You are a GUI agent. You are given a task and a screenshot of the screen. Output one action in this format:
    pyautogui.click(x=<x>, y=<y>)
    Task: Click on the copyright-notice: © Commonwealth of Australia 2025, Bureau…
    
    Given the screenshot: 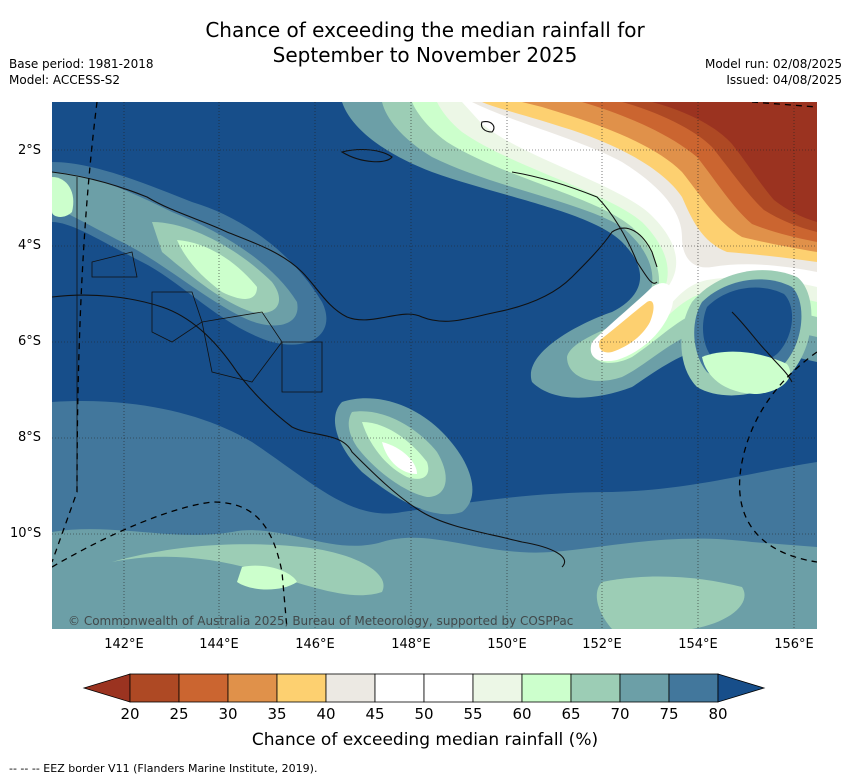 What is the action you would take?
    pyautogui.click(x=321, y=621)
    